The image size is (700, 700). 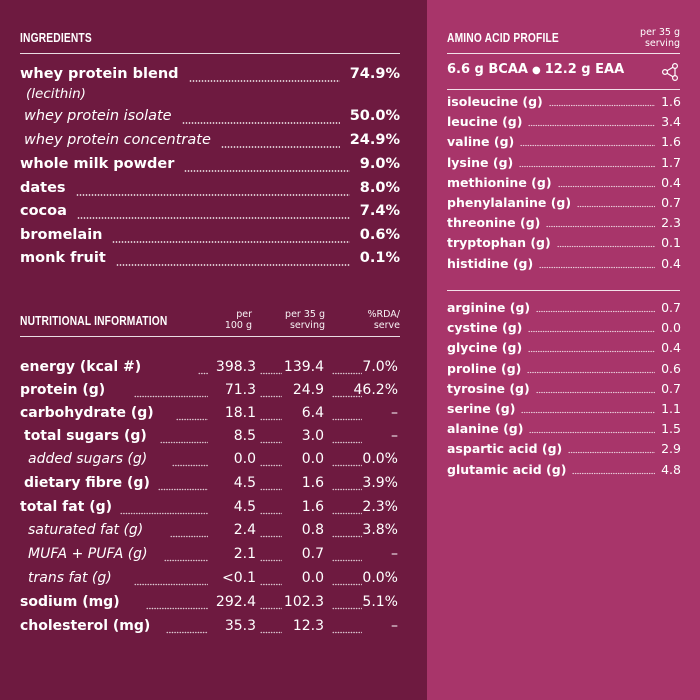 I want to click on amino-label: isoleucine (g), so click(x=495, y=101).